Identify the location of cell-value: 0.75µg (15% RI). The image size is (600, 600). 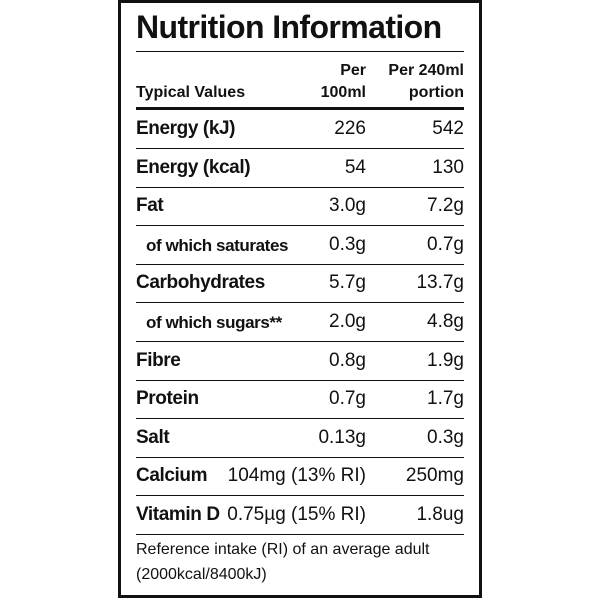
(296, 514).